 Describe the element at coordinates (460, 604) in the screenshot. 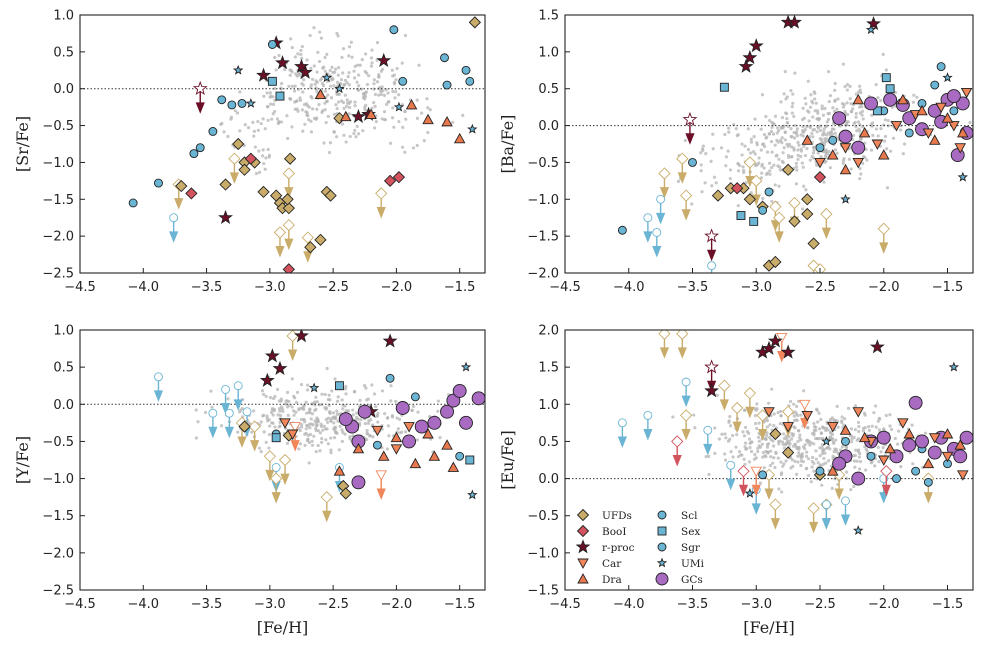

I see `x-tick-label: −1.5` at that location.